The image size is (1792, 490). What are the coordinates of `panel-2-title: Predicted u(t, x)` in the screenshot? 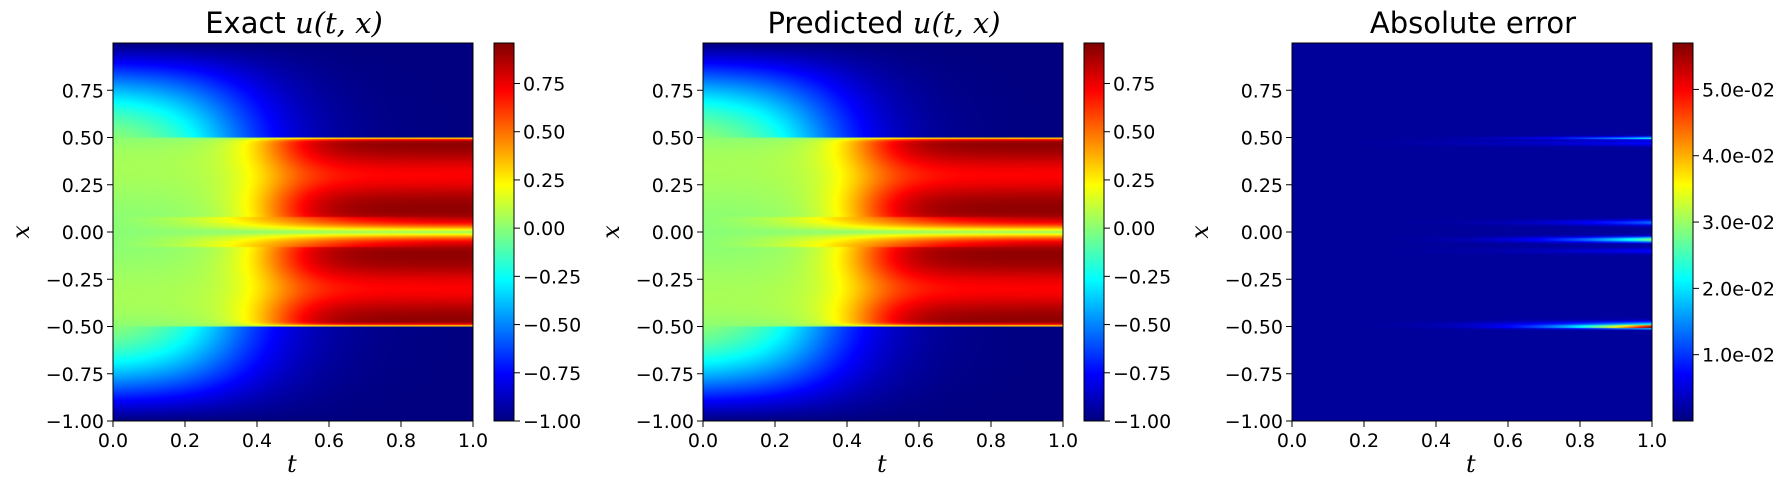 It's located at (884, 23).